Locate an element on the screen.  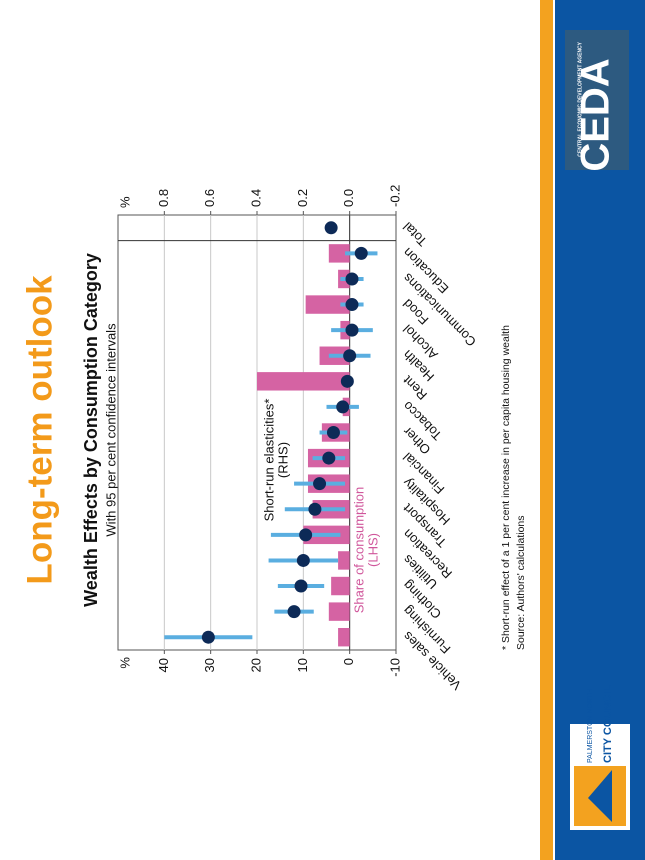
y2-tick-label: 0.2 is located at coordinates (302, 198).